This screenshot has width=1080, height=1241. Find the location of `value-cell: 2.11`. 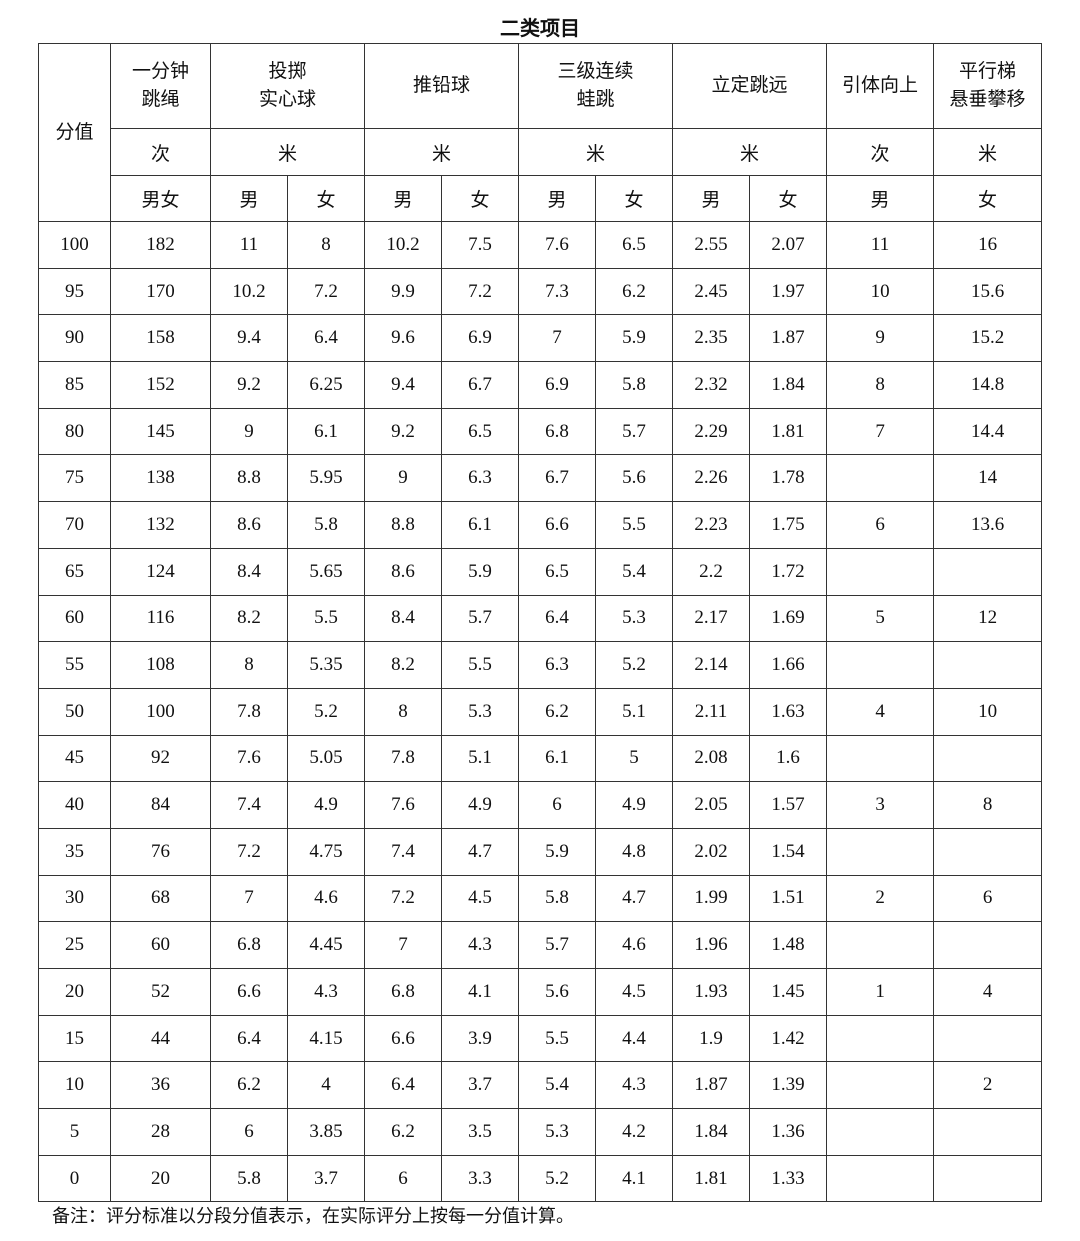

value-cell: 2.11 is located at coordinates (711, 711).